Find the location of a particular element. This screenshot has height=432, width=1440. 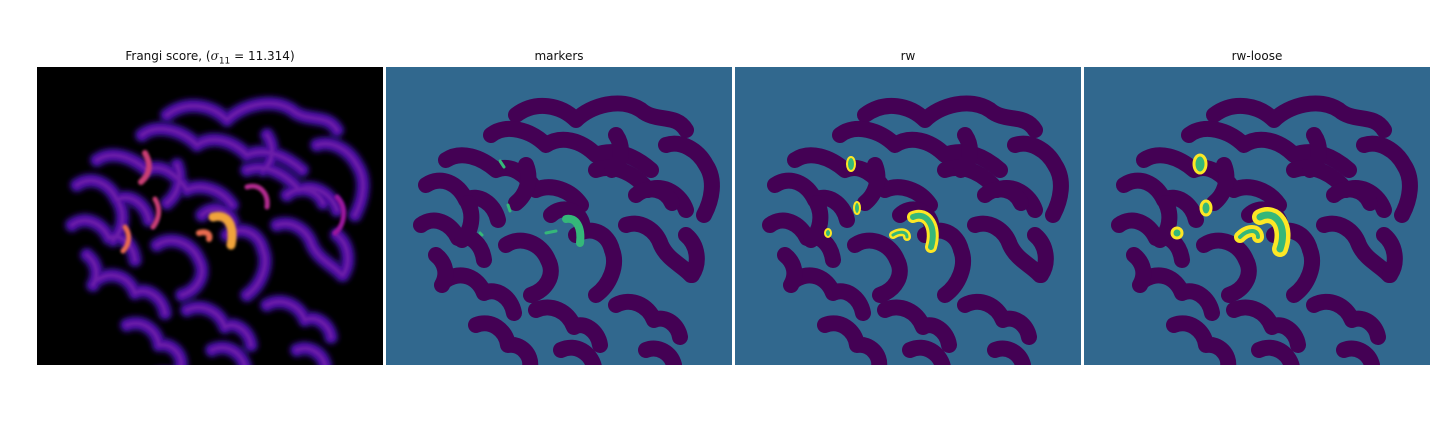

frangi-score-title: Frangi score, (σ11 = 11.314) is located at coordinates (210, 58).